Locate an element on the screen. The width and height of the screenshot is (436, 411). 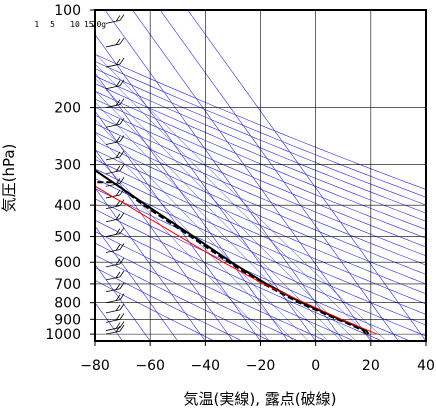
y-tick-label: 900 is located at coordinates (67, 320).